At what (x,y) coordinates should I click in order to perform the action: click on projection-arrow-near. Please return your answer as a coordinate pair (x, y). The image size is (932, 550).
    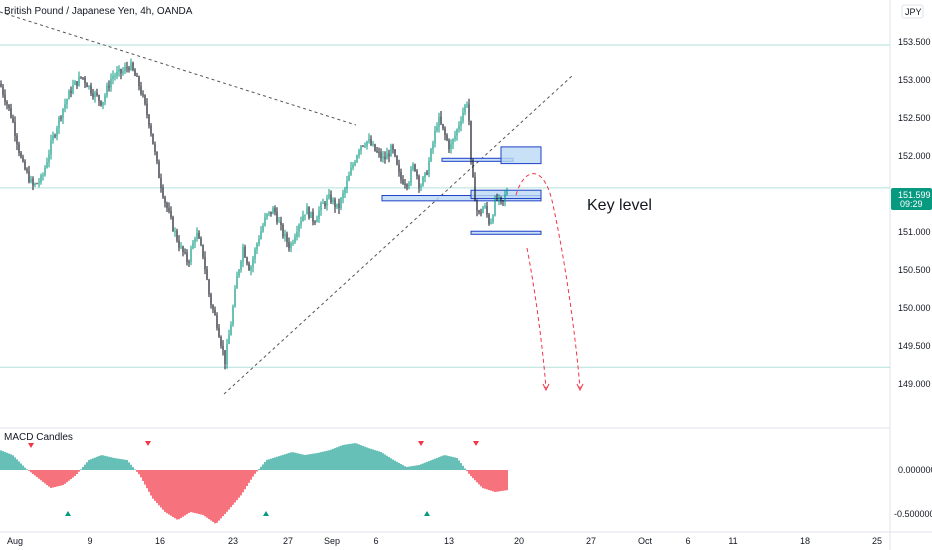
    Looking at the image, I should click on (536, 318).